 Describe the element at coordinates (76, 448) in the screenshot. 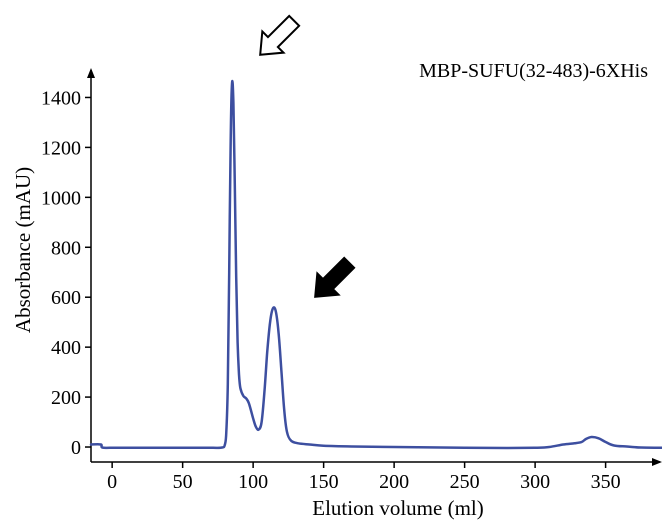

I see `y-tick-label: 0` at that location.